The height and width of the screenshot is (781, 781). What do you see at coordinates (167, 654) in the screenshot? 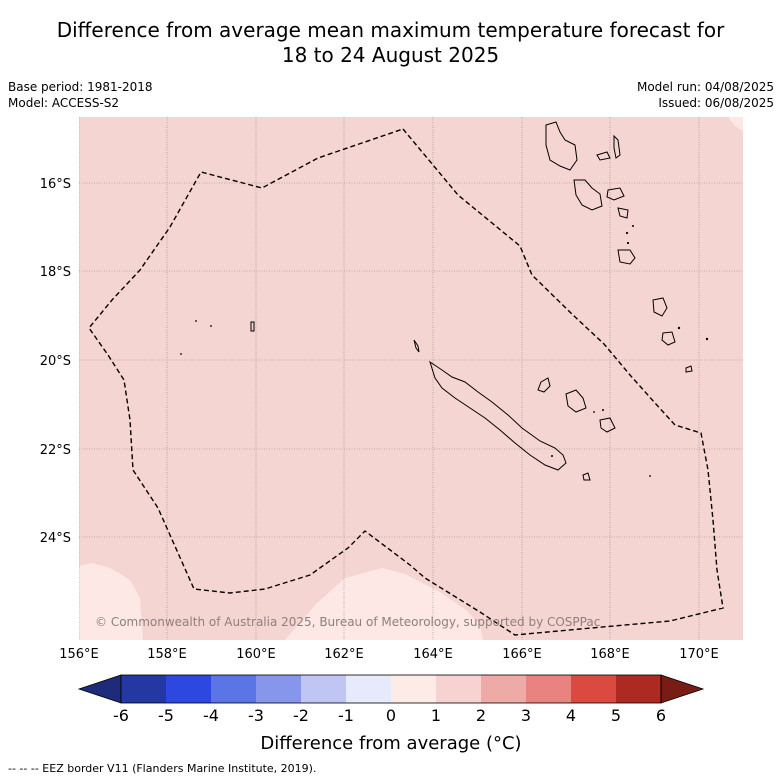
I see `lon-label: 158°E` at bounding box center [167, 654].